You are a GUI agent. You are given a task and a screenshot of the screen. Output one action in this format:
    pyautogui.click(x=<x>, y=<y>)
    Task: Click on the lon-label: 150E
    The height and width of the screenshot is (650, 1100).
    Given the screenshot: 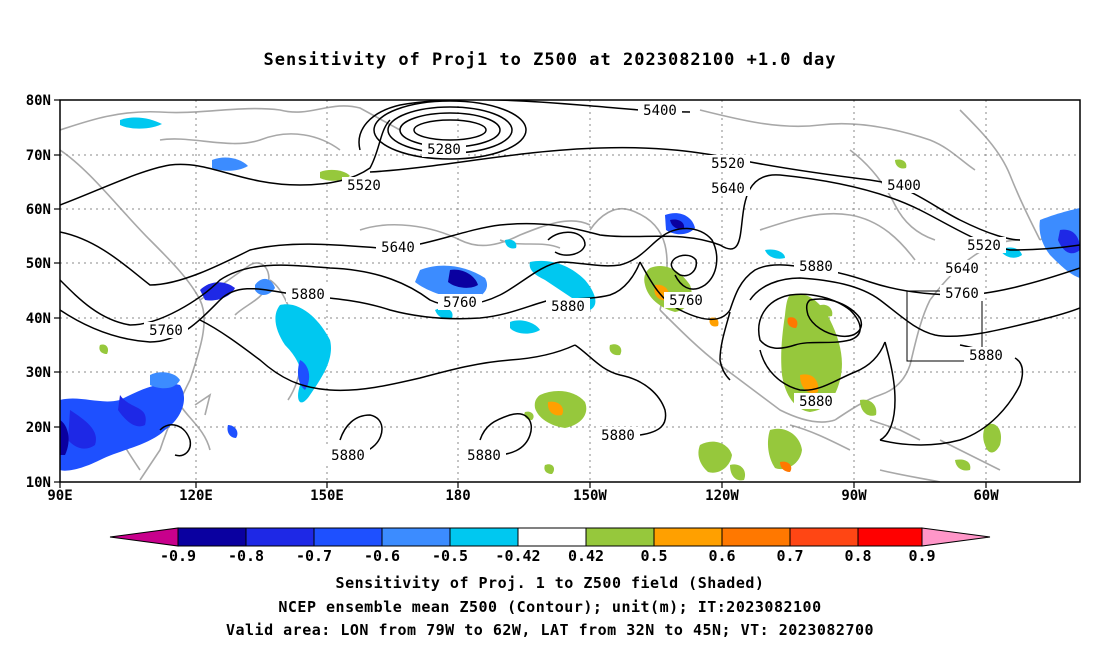 What is the action you would take?
    pyautogui.click(x=327, y=496)
    